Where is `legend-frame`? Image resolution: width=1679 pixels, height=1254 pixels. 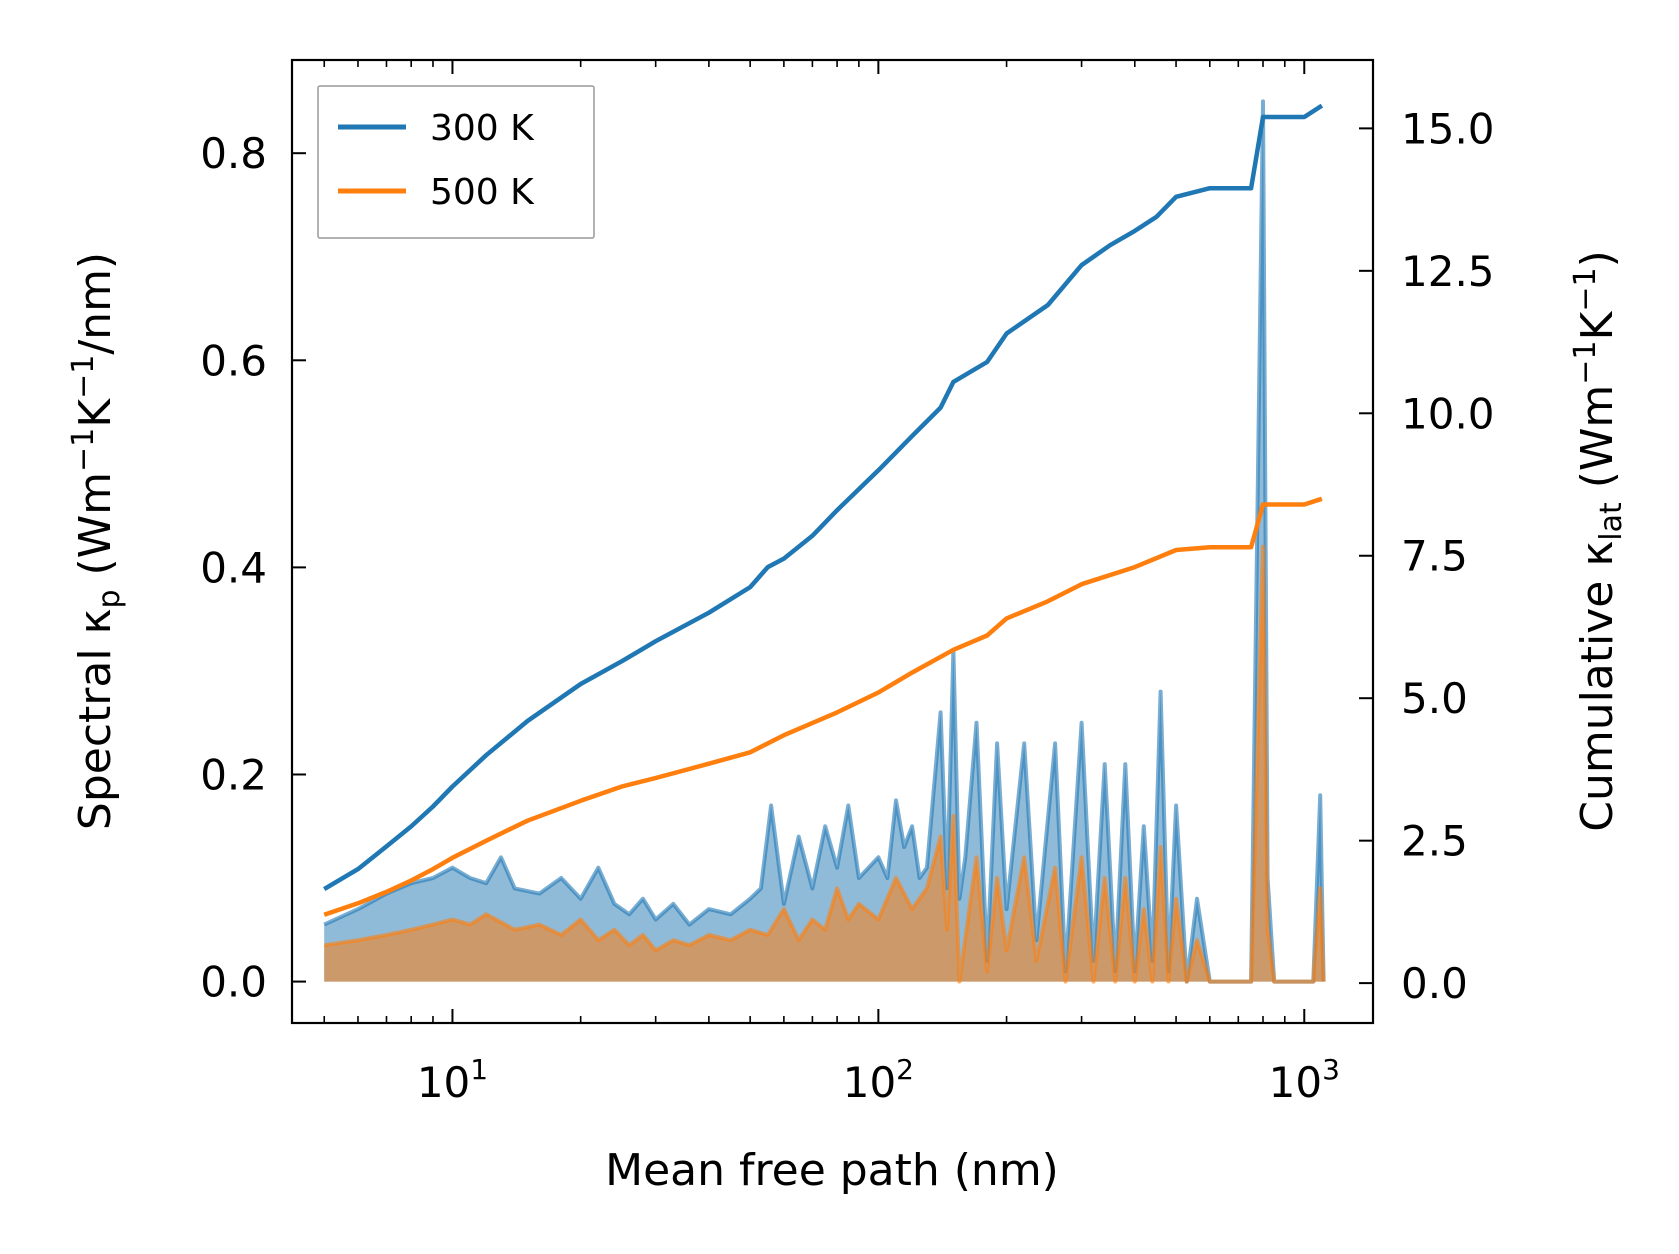
legend-frame is located at coordinates (456, 162).